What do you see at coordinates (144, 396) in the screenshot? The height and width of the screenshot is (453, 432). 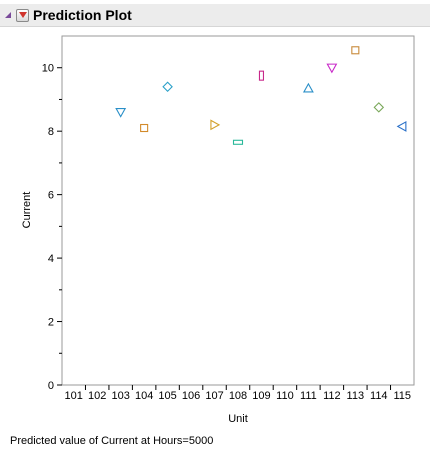 I see `x-tick-label: 104` at bounding box center [144, 396].